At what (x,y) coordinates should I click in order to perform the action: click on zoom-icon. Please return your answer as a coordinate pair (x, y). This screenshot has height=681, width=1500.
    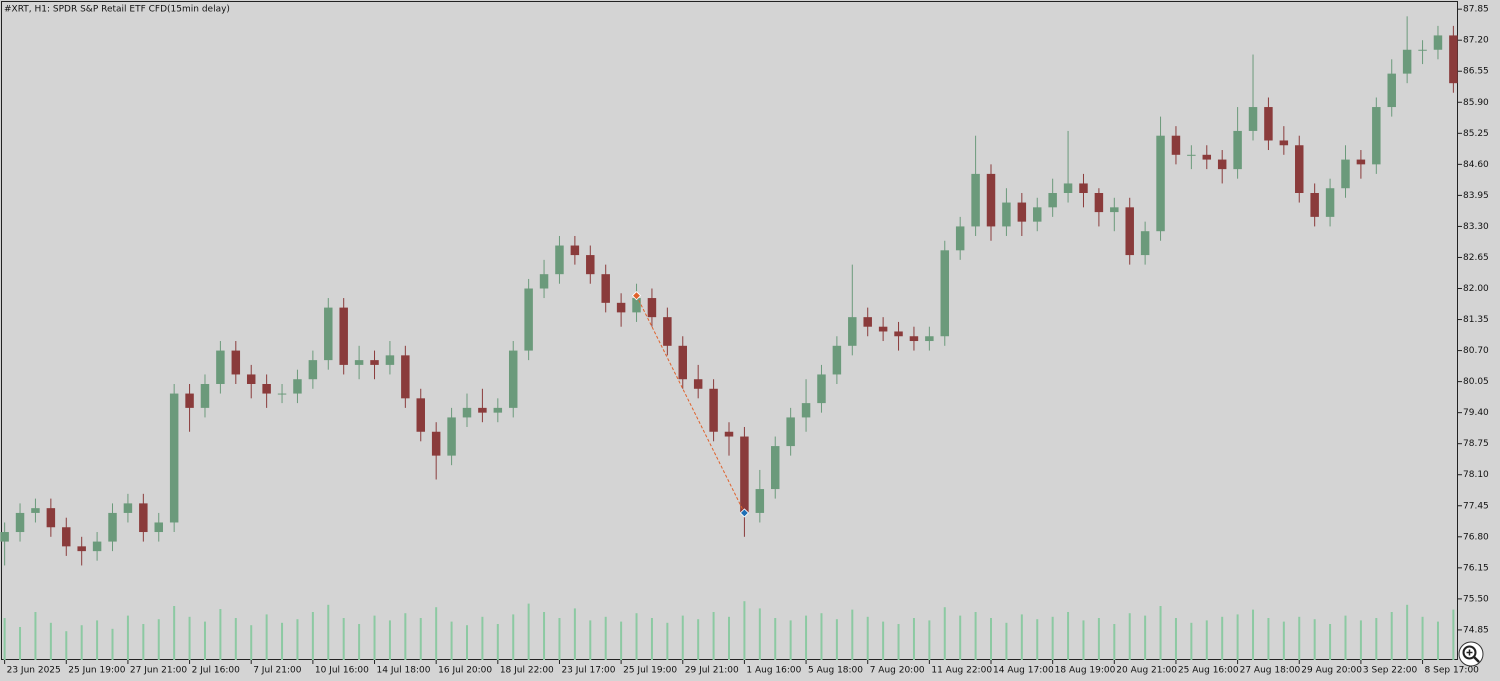
    Looking at the image, I should click on (1471, 654).